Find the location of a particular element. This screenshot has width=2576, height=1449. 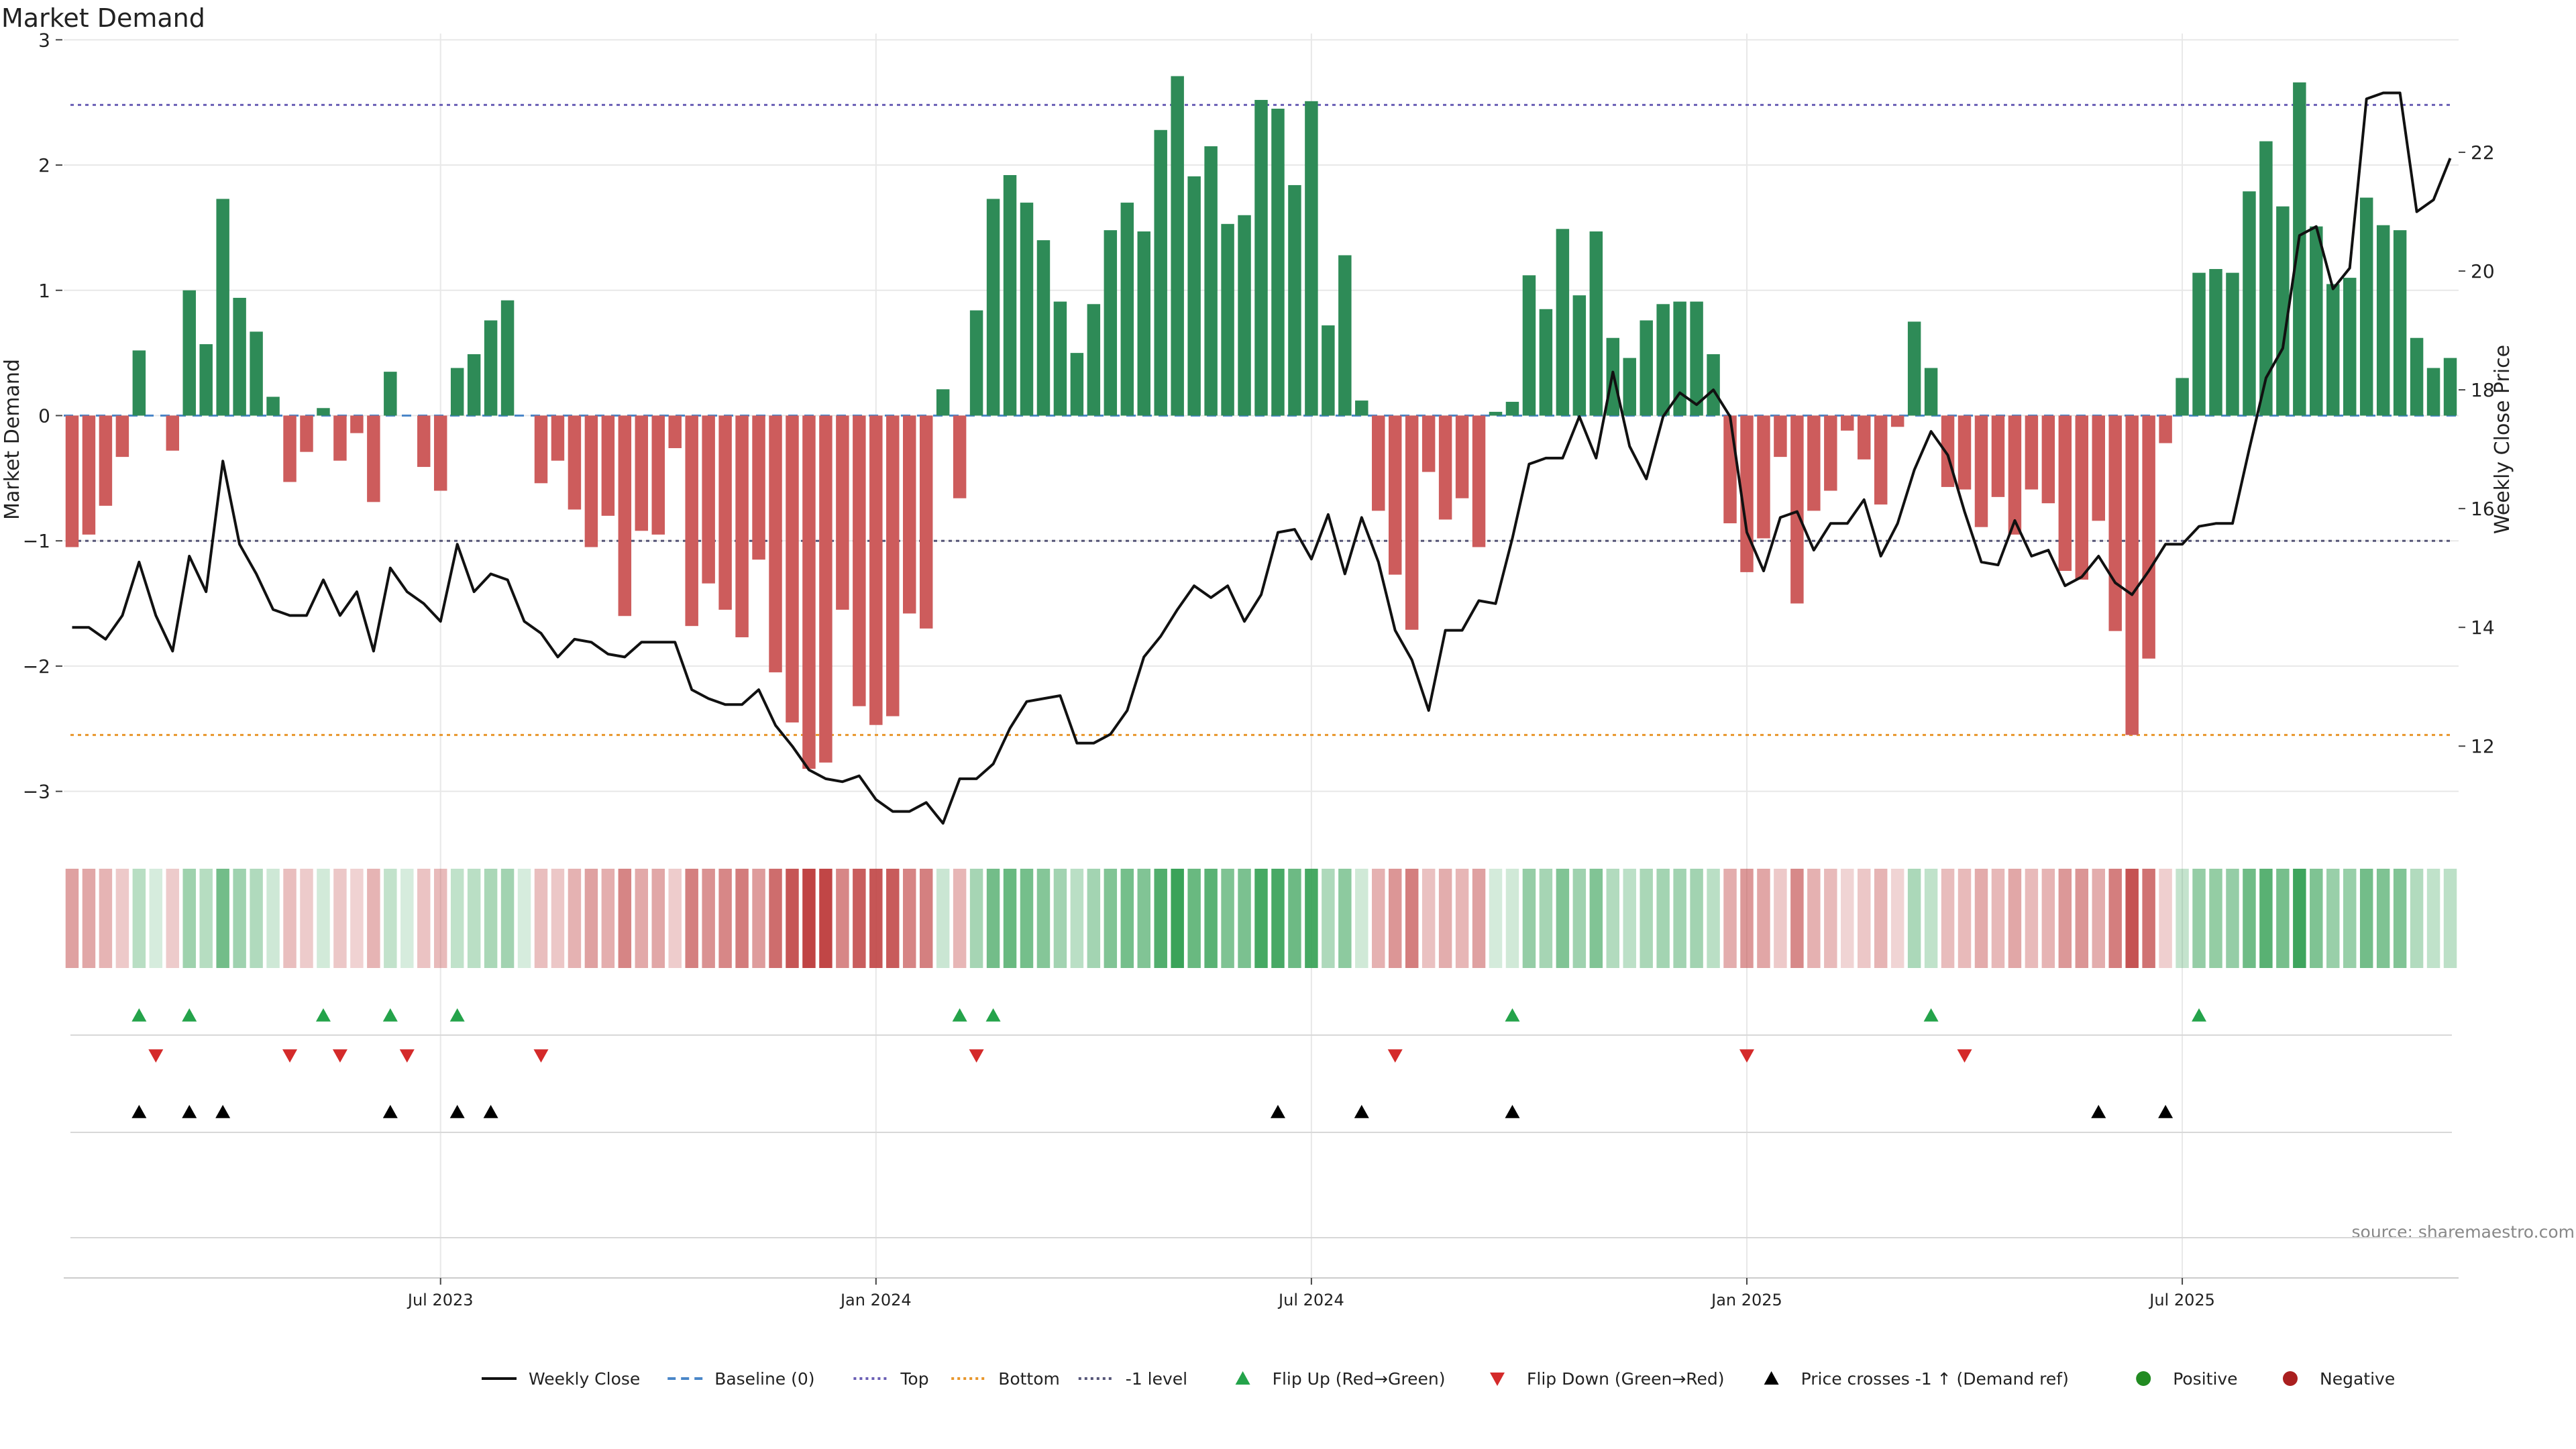

legend-label: Price crosses -1 ↑ (Demand ref) is located at coordinates (1935, 1379).